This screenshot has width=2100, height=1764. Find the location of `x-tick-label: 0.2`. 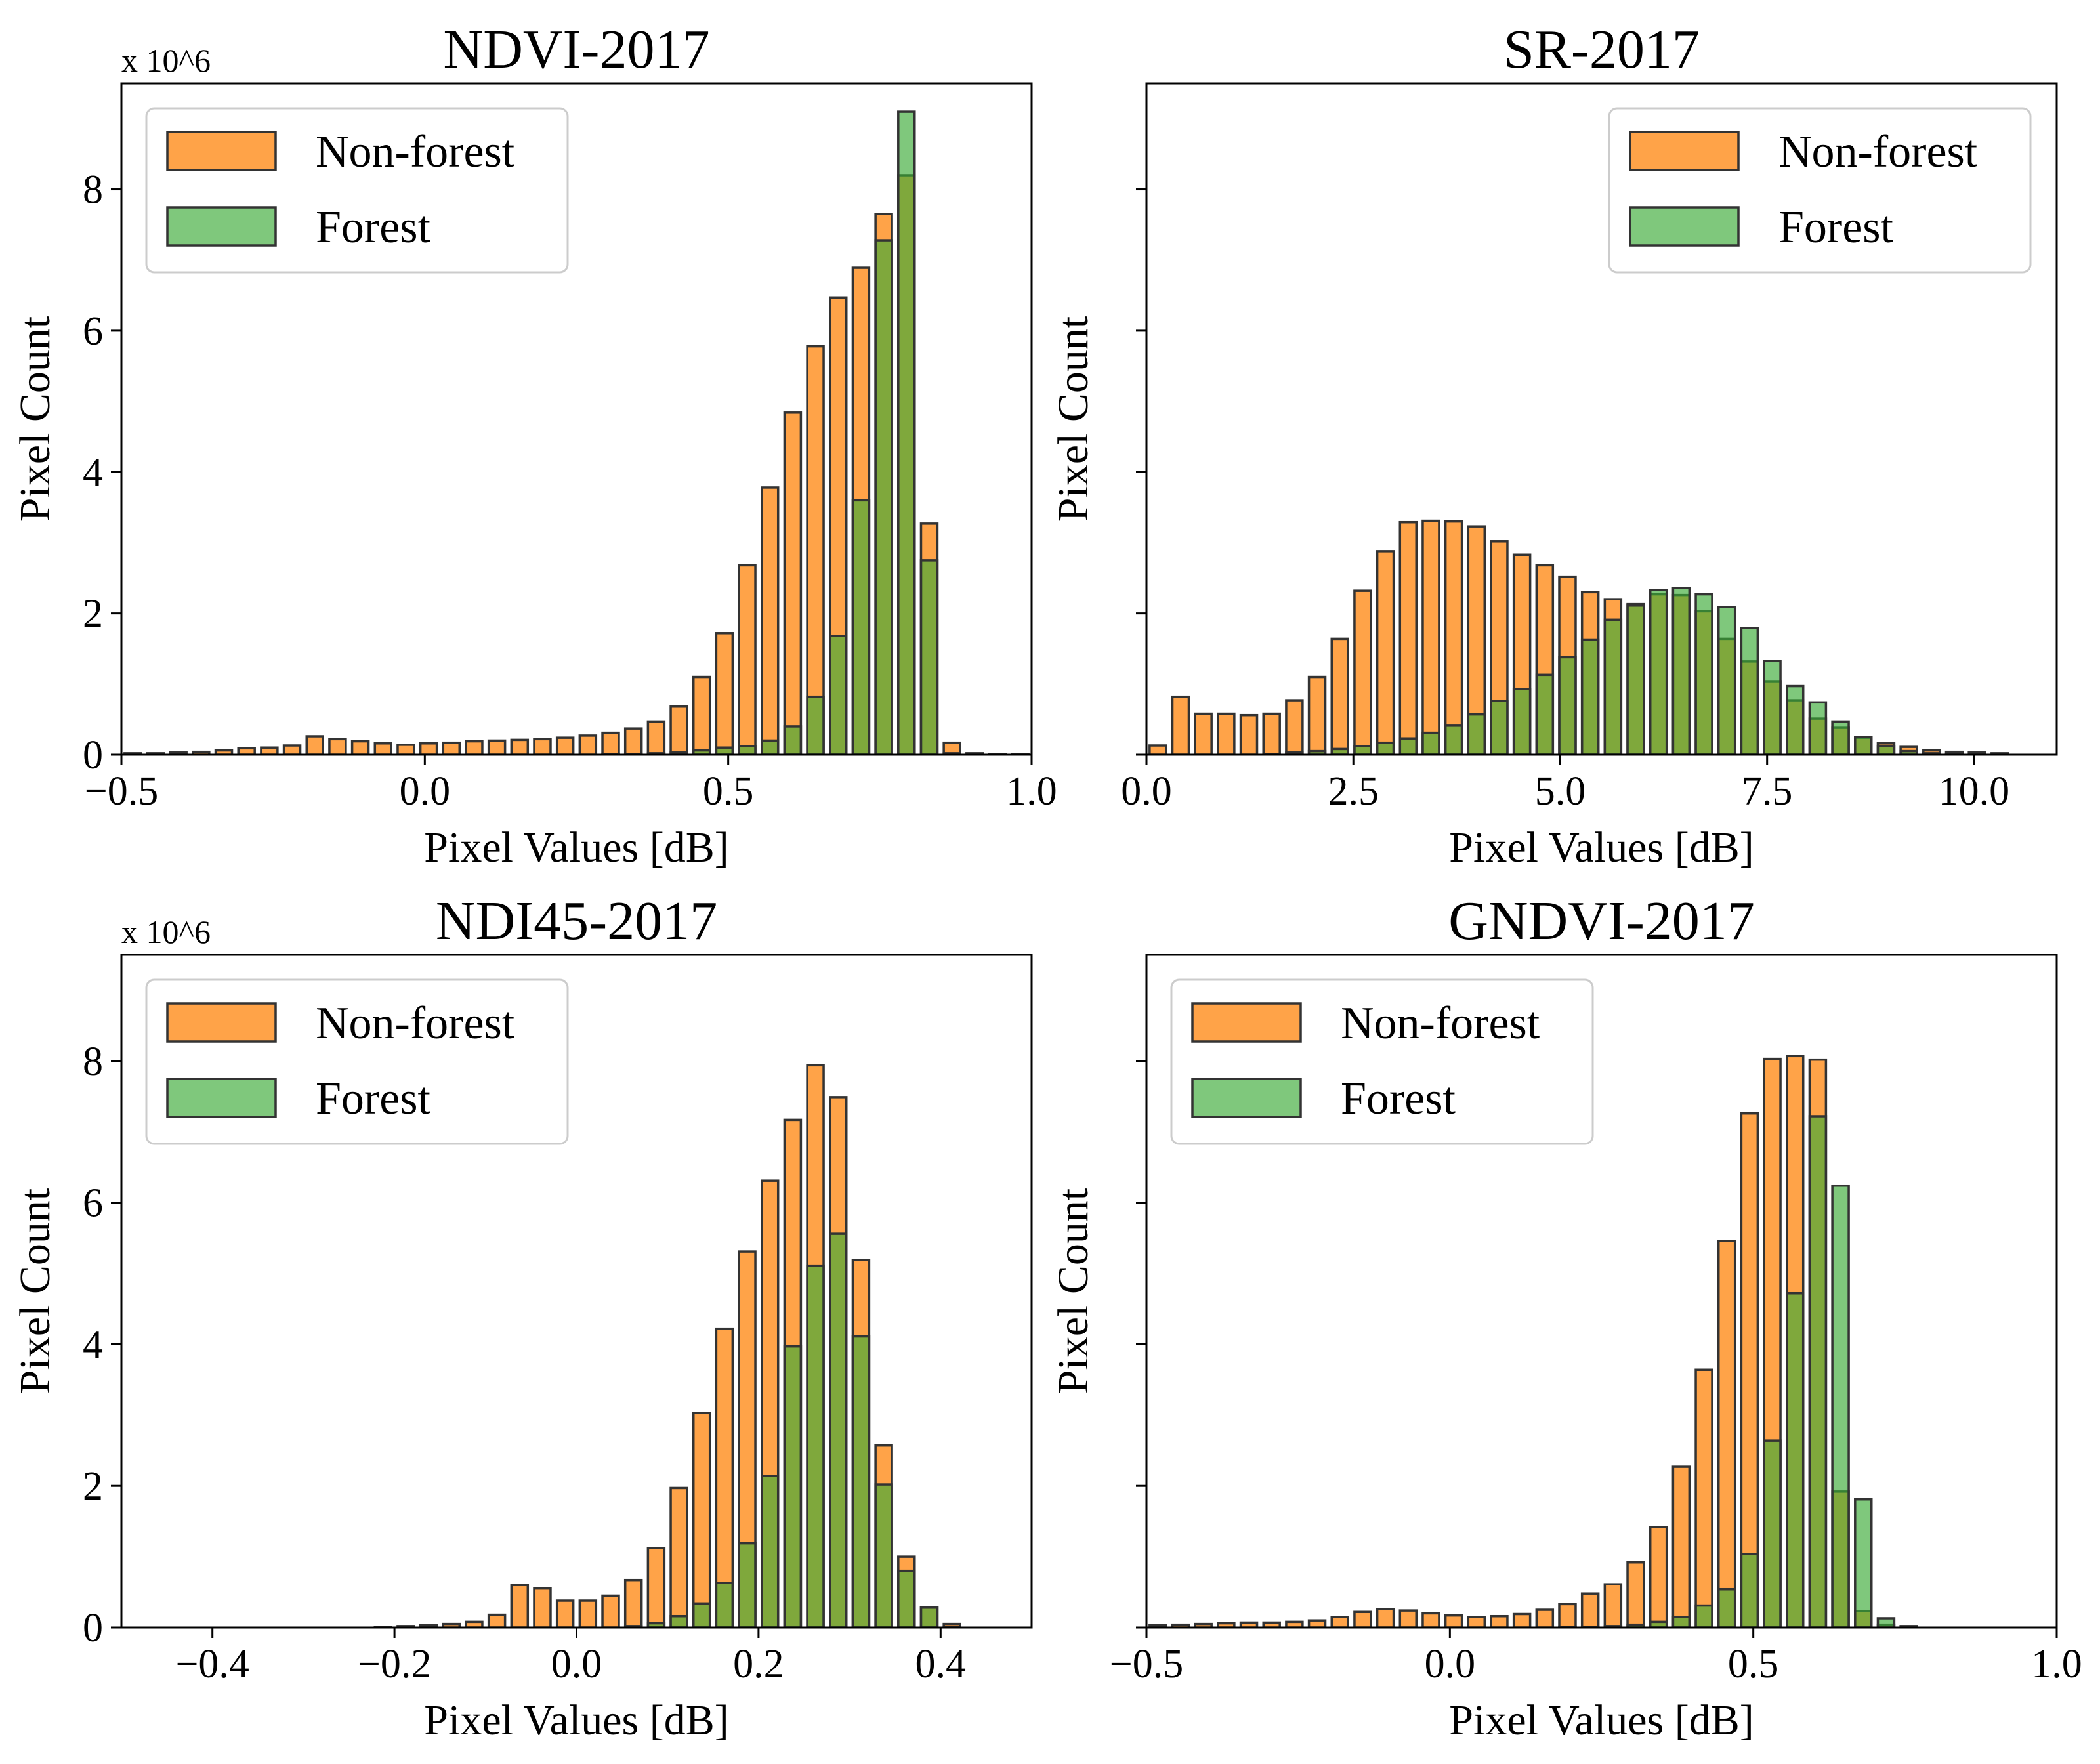

x-tick-label: 0.2 is located at coordinates (758, 1664).